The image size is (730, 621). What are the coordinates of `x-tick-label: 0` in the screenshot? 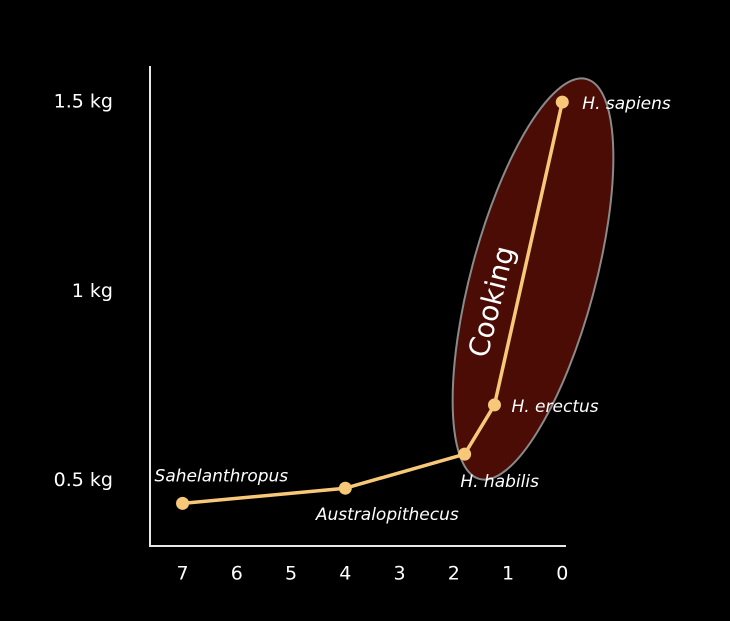 It's located at (562, 574).